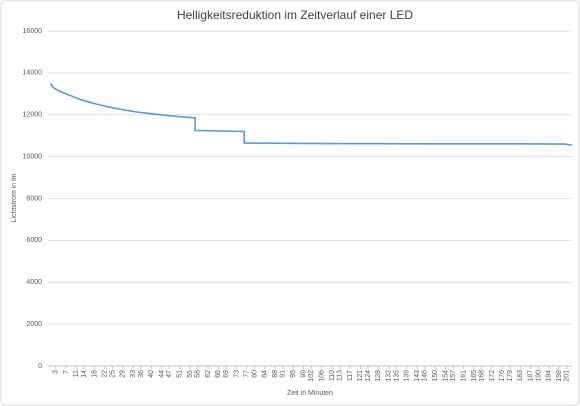 The width and height of the screenshot is (580, 406). I want to click on x-tick-label: 201, so click(567, 376).